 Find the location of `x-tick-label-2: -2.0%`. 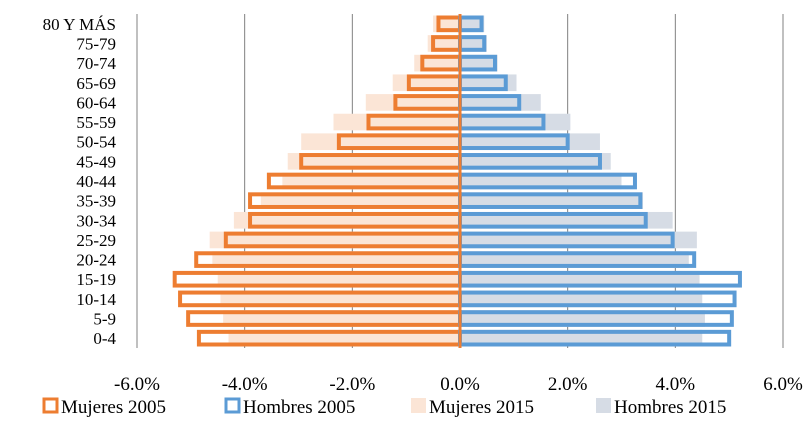

x-tick-label-2: -2.0% is located at coordinates (352, 384).